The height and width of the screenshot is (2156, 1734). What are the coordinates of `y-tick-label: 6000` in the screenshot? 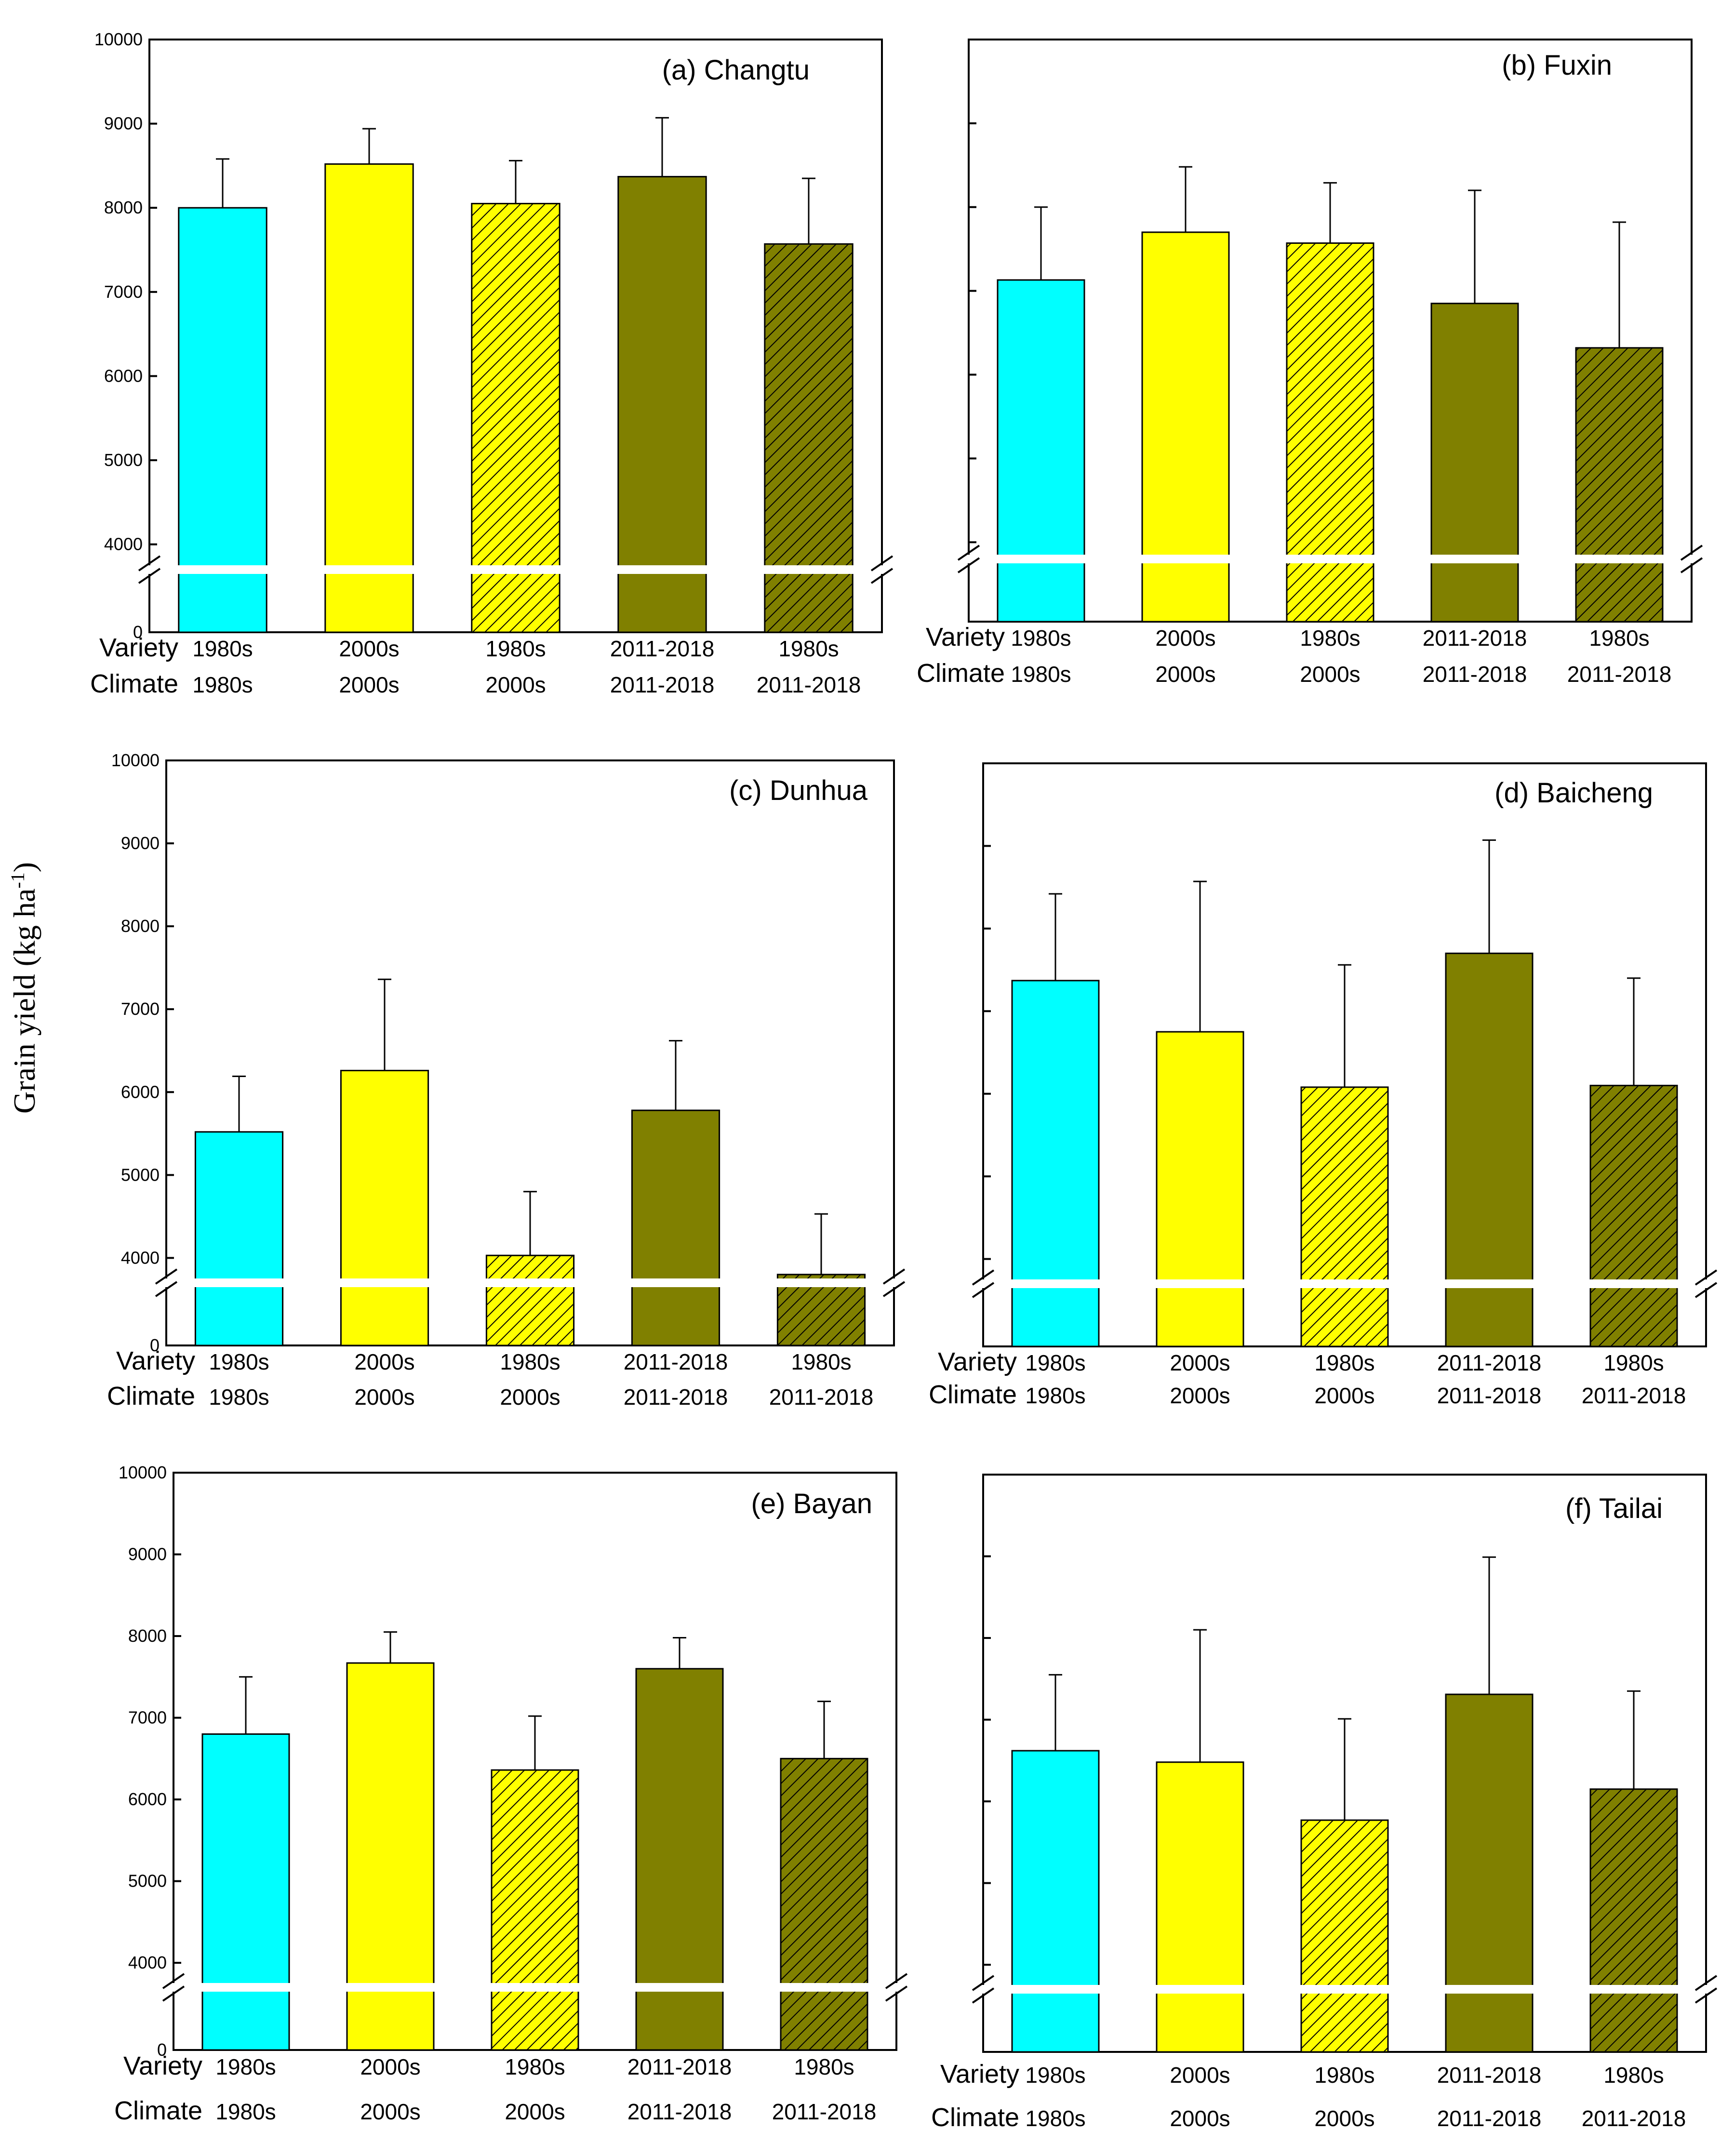 It's located at (123, 376).